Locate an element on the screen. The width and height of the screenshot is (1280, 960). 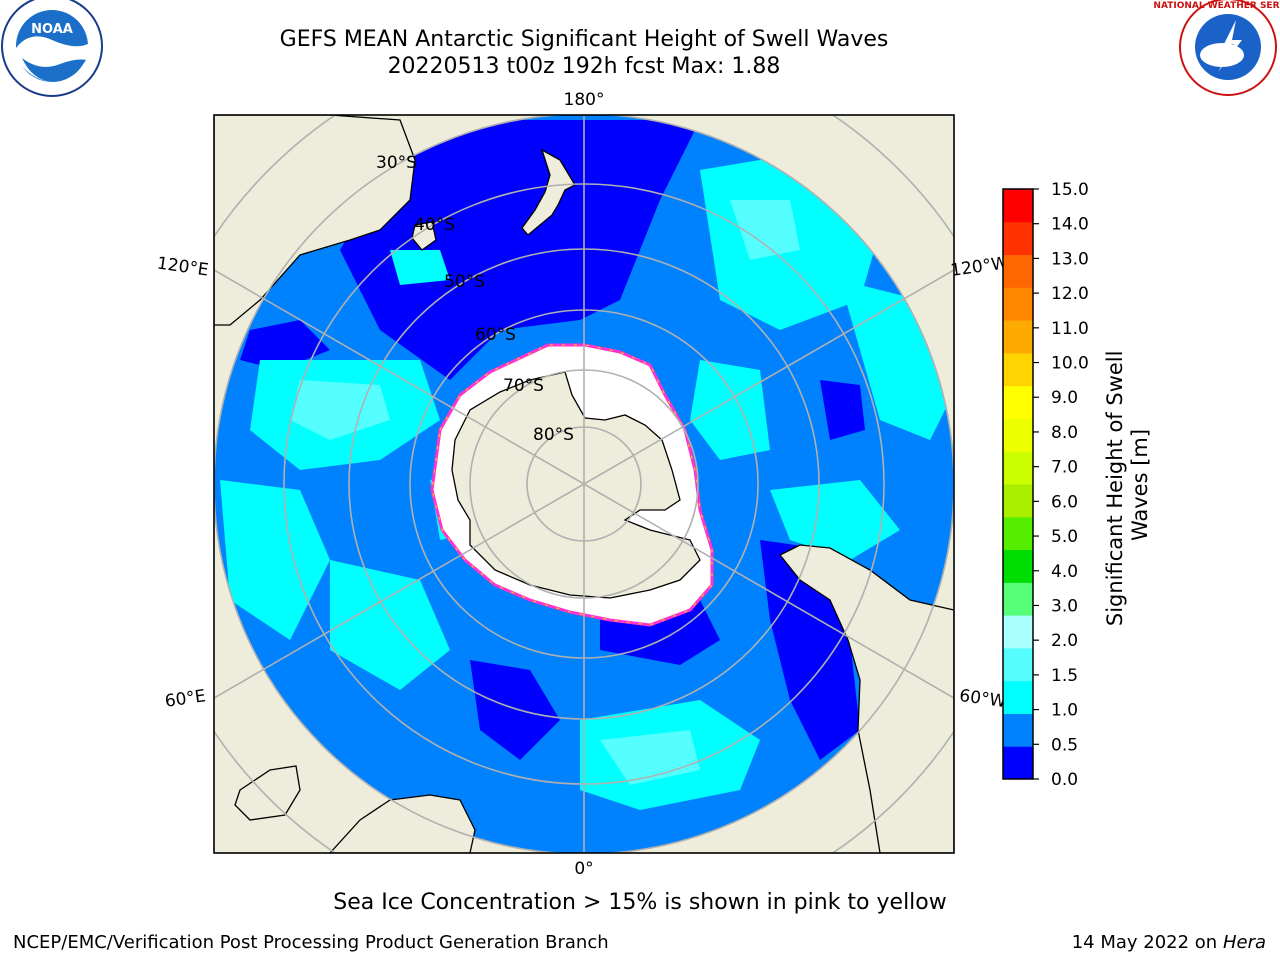
footer-date: 14 May 2022 on Hera is located at coordinates (1169, 942).